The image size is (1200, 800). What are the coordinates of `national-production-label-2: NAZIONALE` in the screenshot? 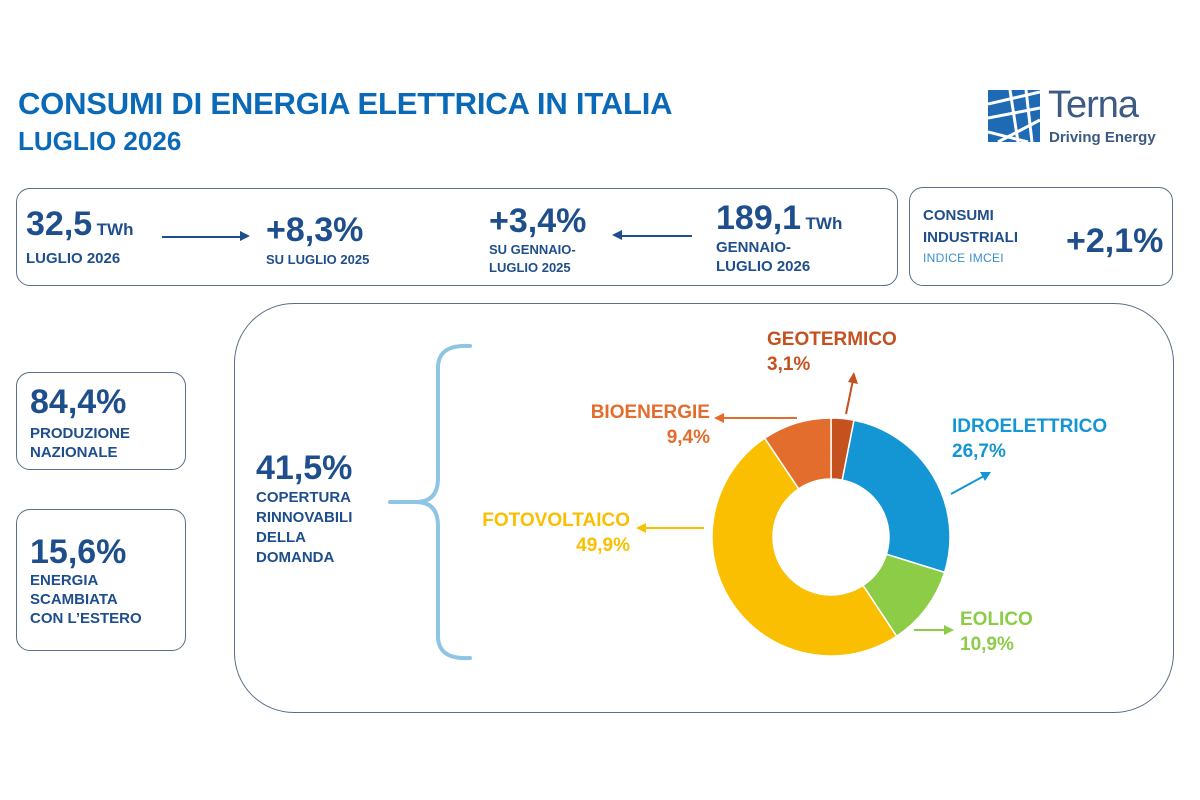 It's located at (74, 452).